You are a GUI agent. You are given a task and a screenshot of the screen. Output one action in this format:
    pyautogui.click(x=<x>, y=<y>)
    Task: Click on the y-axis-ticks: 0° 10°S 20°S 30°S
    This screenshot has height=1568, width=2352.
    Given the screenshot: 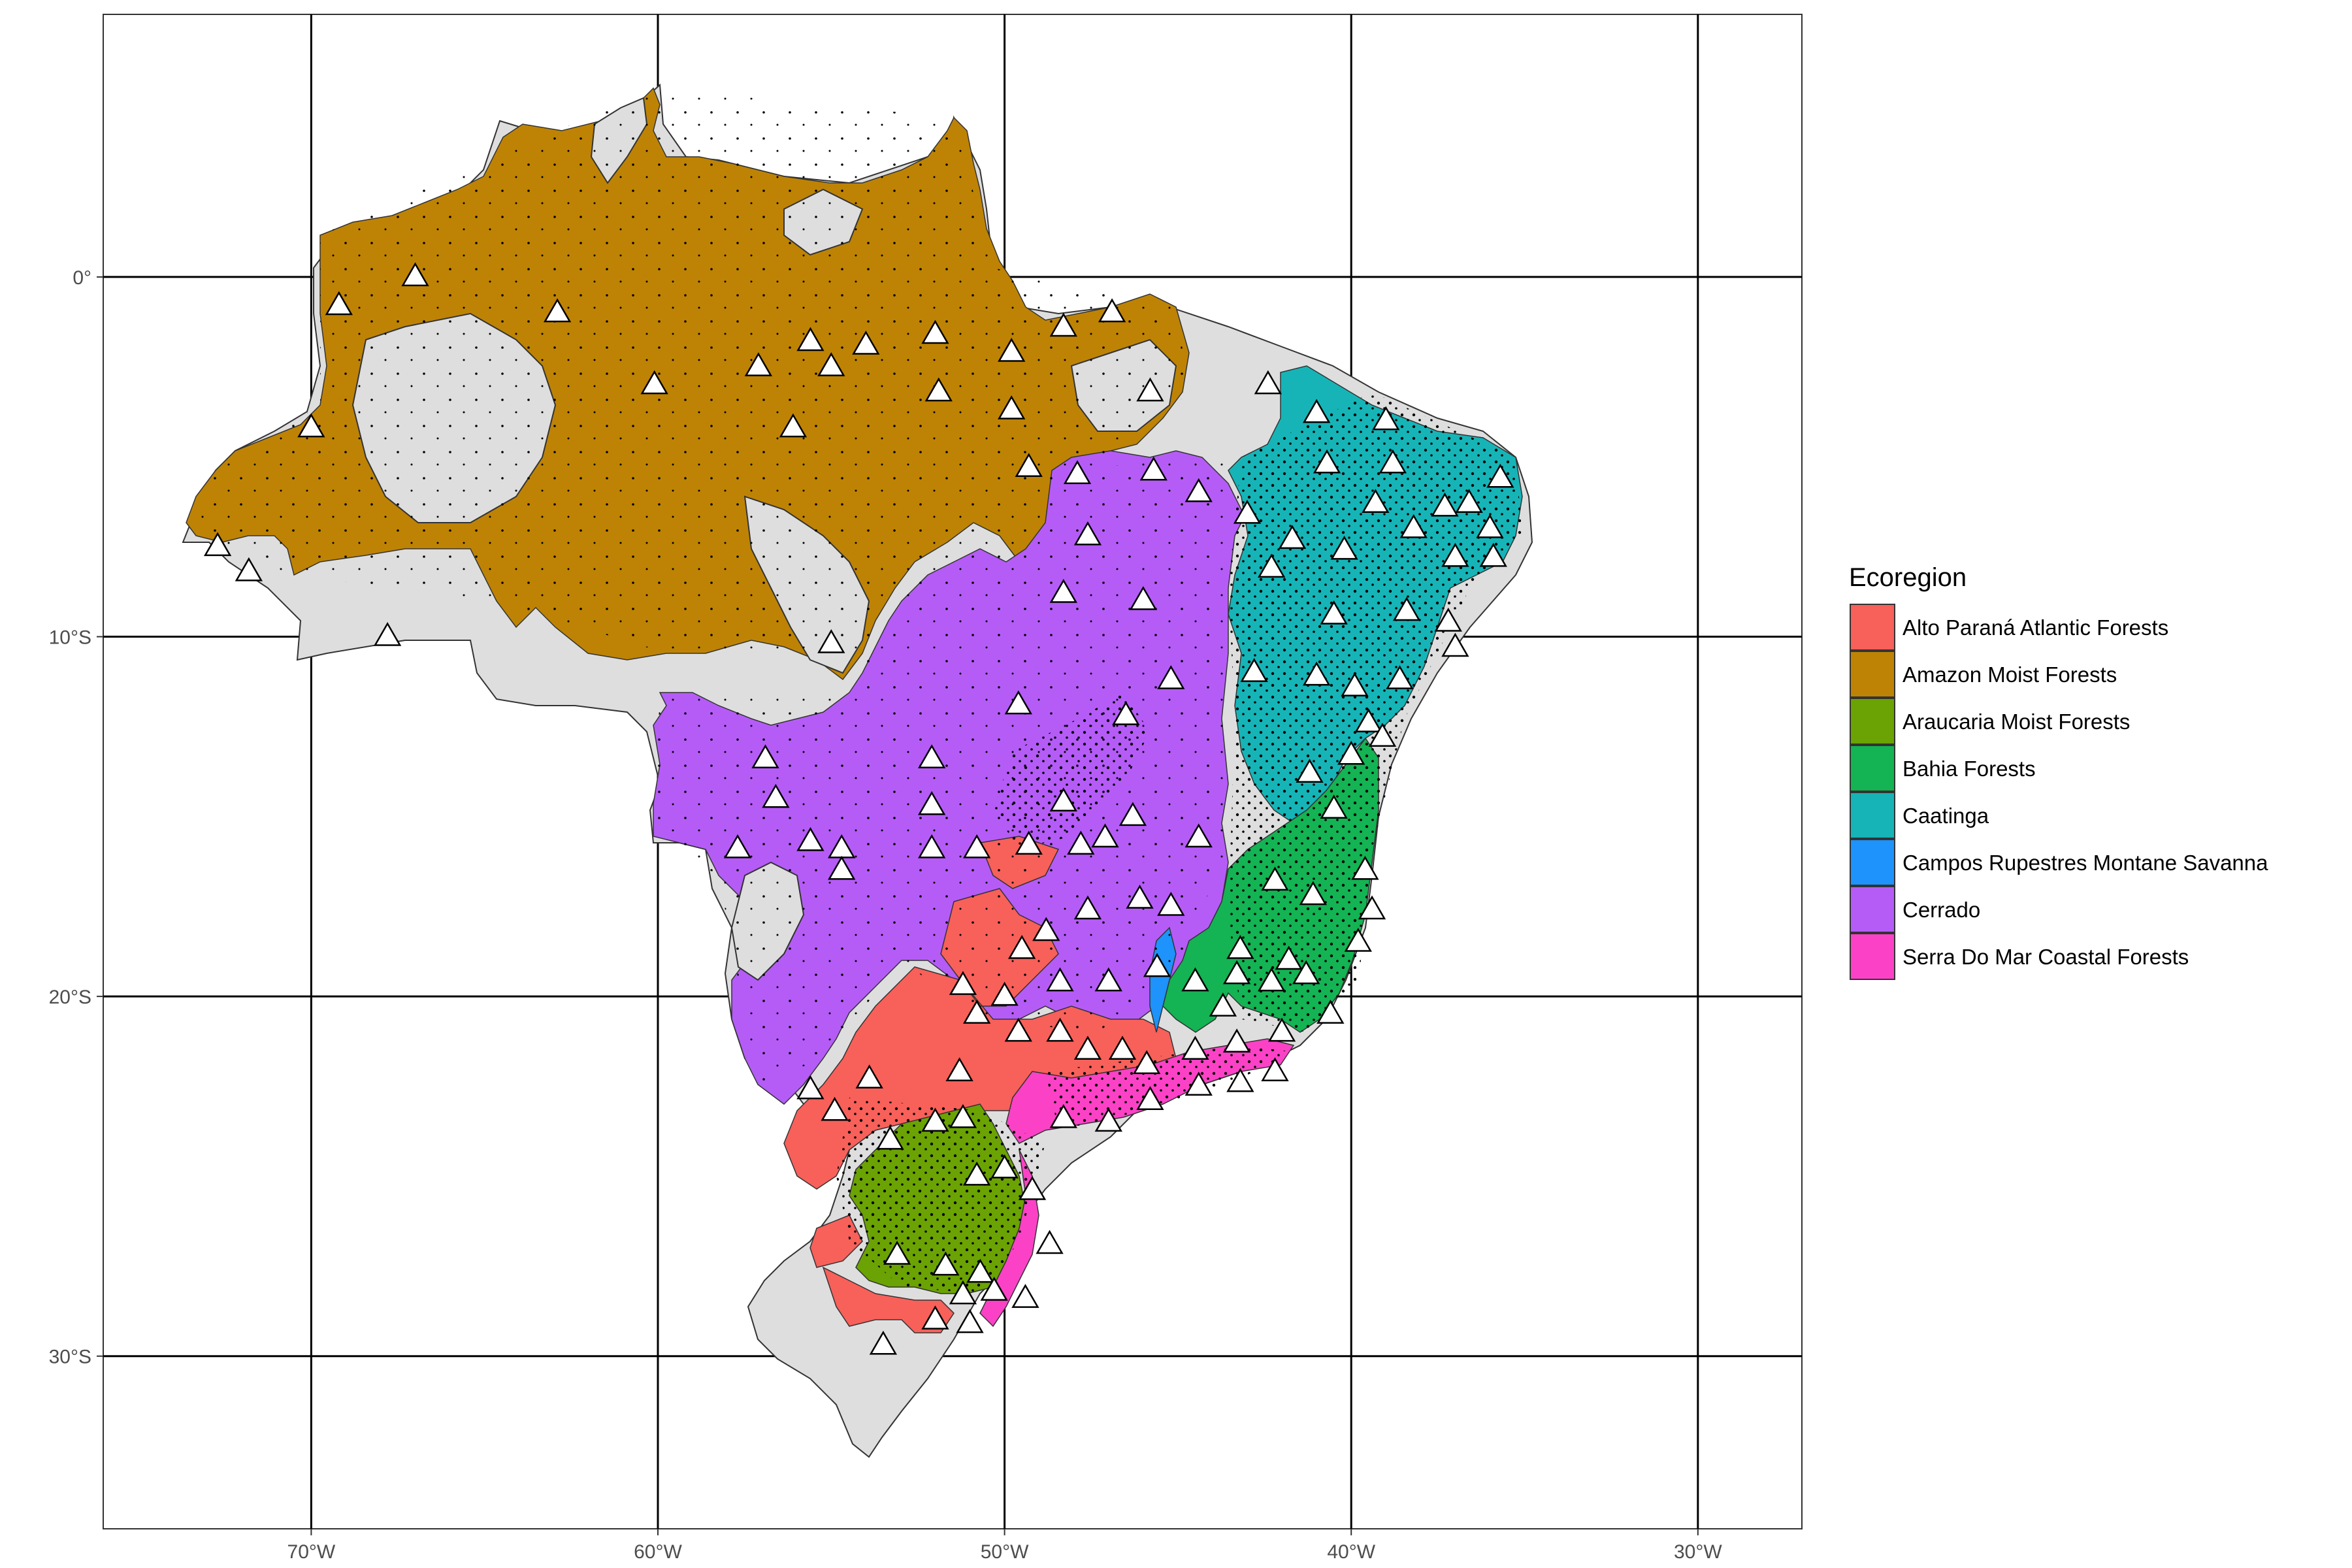 What is the action you would take?
    pyautogui.click(x=76, y=817)
    